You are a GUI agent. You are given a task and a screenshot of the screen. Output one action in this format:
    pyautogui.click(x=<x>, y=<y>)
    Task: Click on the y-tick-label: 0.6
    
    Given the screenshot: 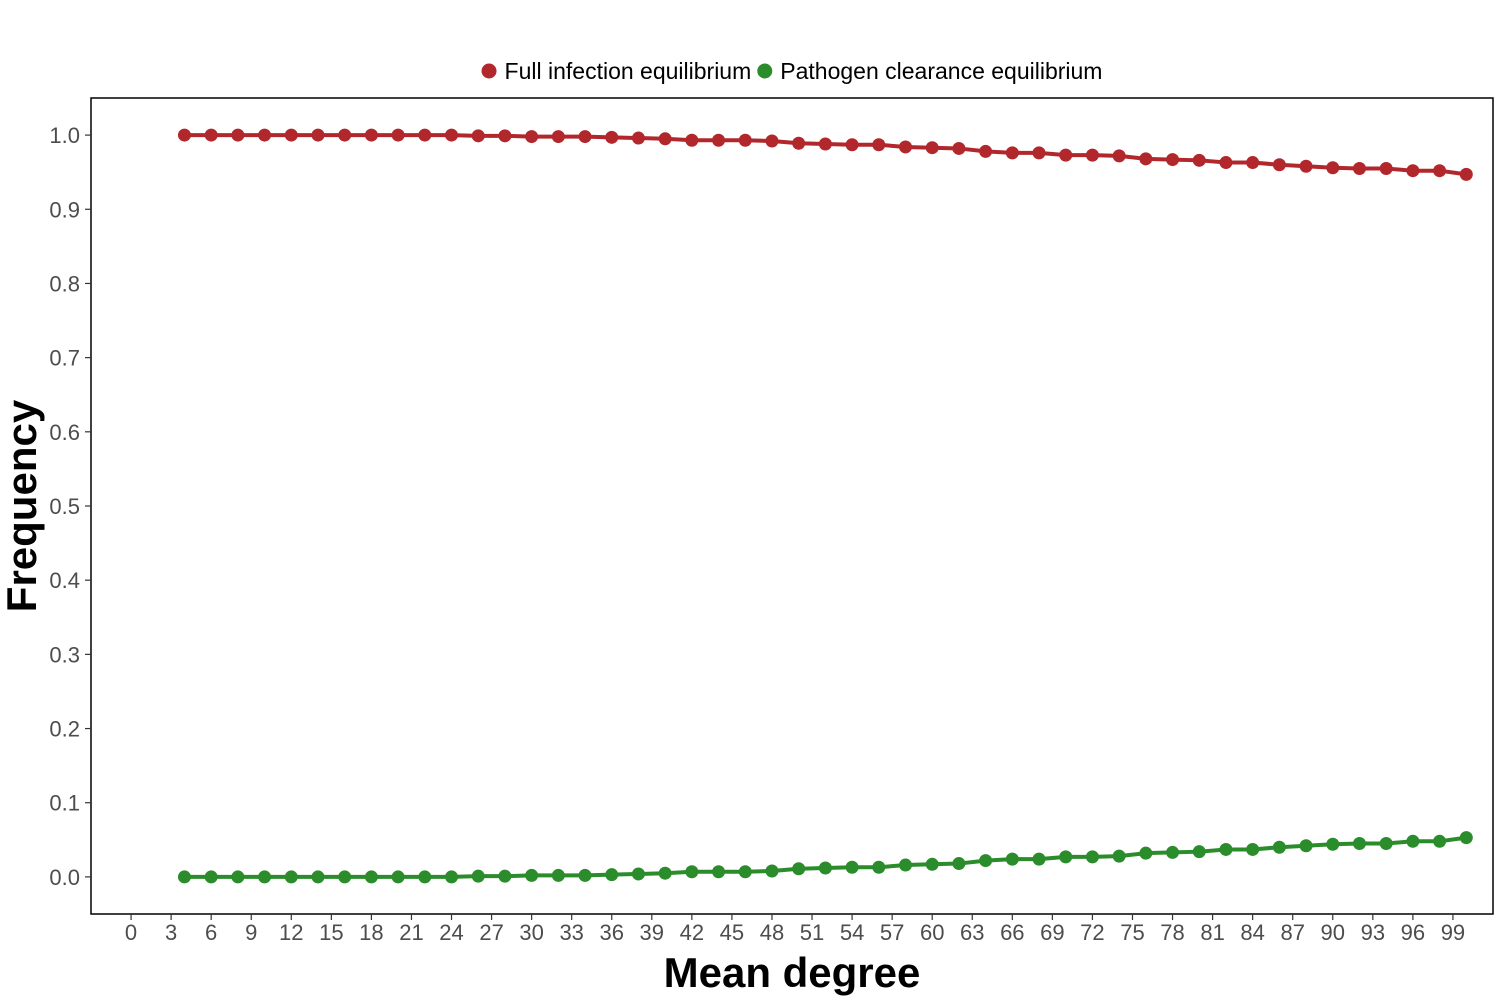 What is the action you would take?
    pyautogui.click(x=64, y=432)
    